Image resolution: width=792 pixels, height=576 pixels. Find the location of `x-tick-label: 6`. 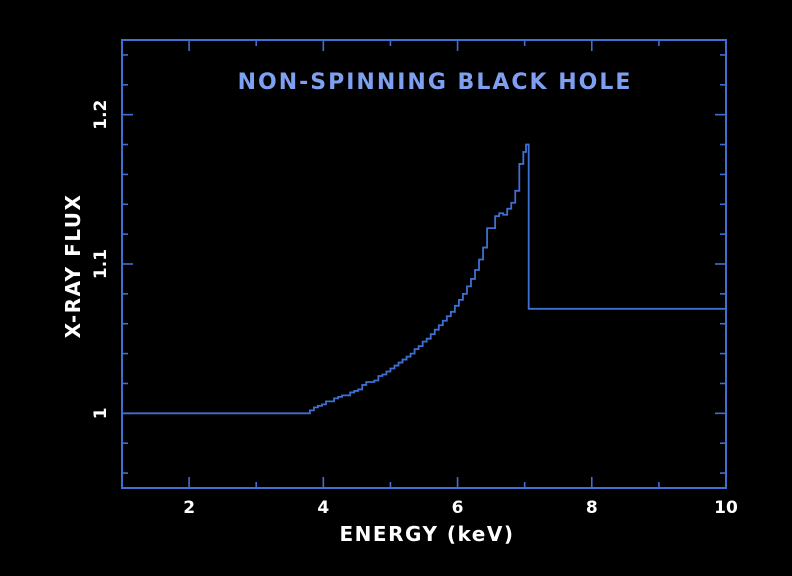

x-tick-label: 6 is located at coordinates (458, 508).